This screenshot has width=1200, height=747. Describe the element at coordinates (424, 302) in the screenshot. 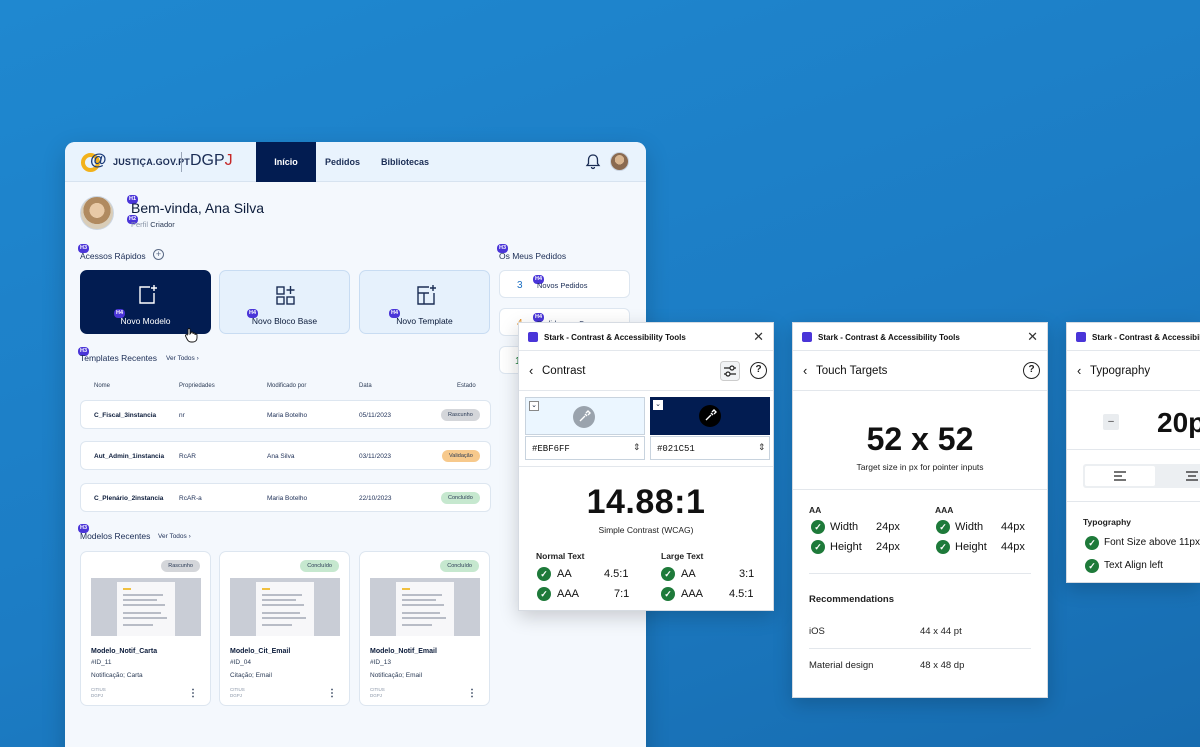

I see `quick-card-novo-template: H4 Novo Template` at that location.